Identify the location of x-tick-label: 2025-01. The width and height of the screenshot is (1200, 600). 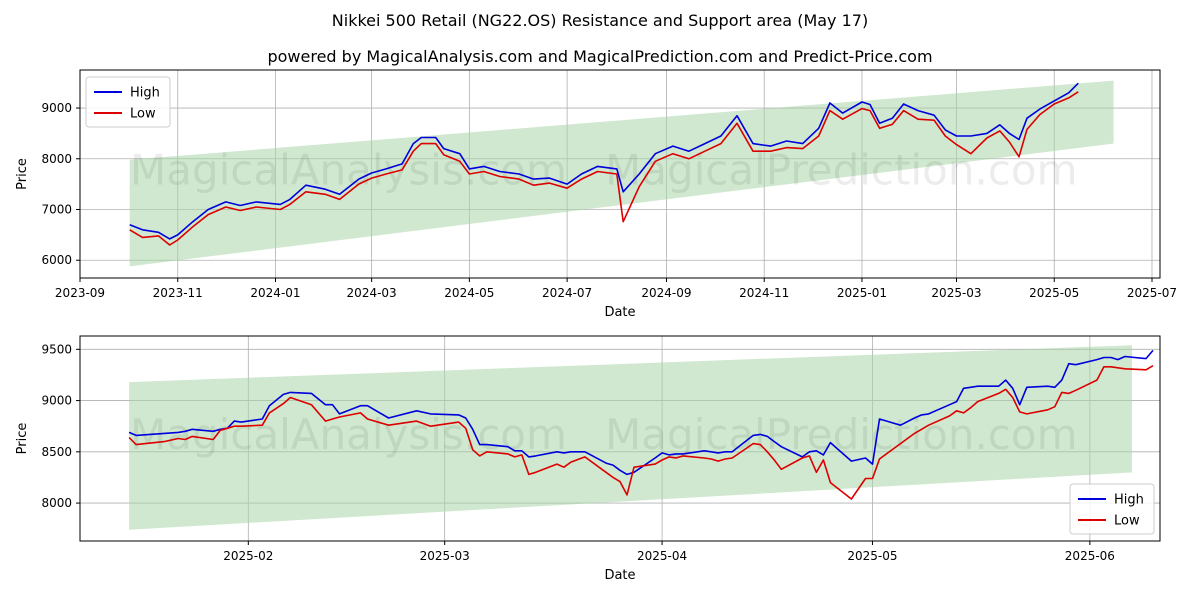
(862, 293).